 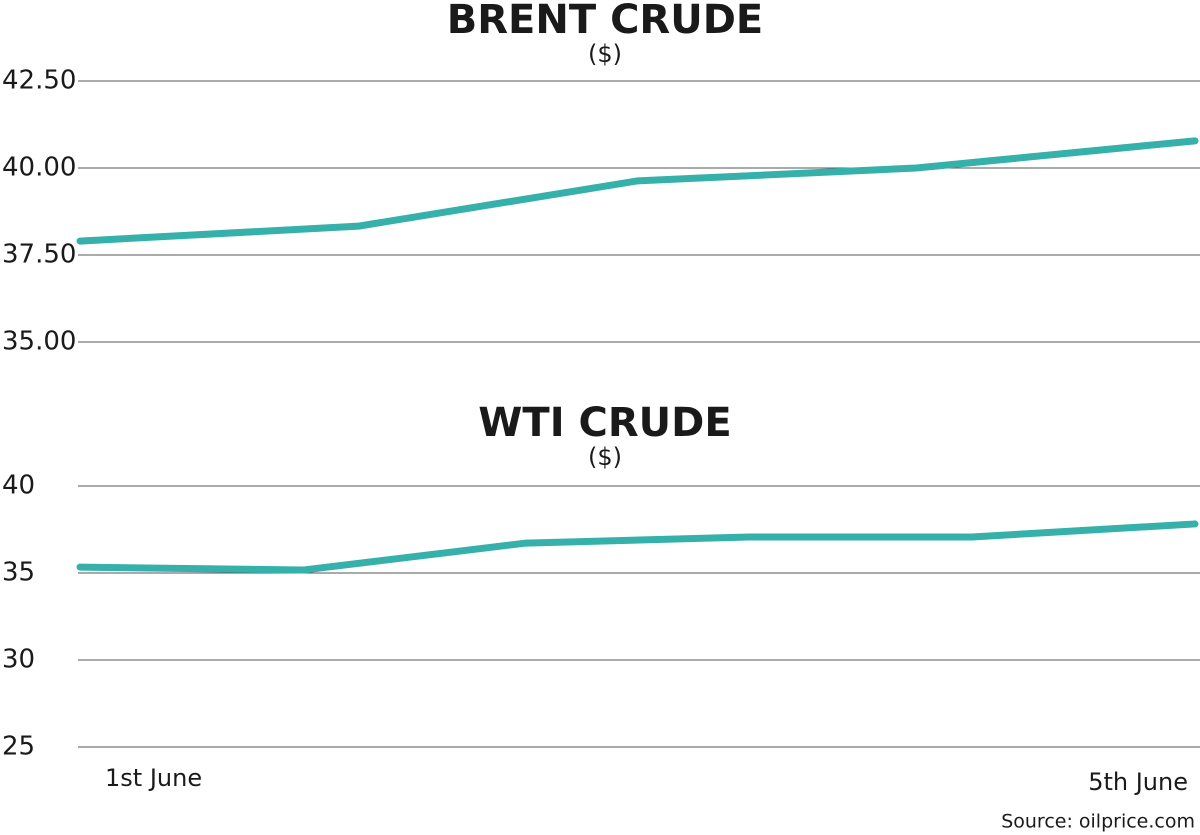 I want to click on y-tick-label: 40, so click(x=18, y=486).